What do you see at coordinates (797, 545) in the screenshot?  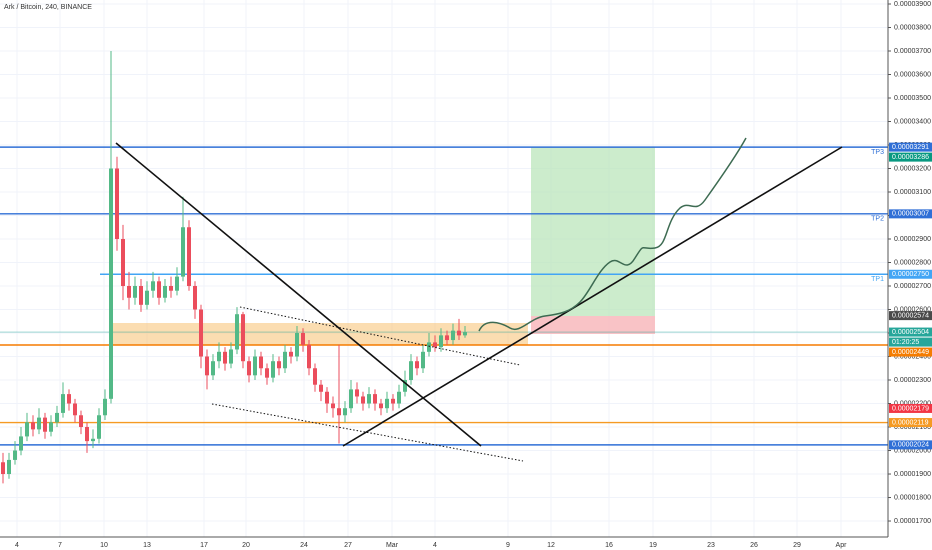 I see `x-tick-label: 29` at bounding box center [797, 545].